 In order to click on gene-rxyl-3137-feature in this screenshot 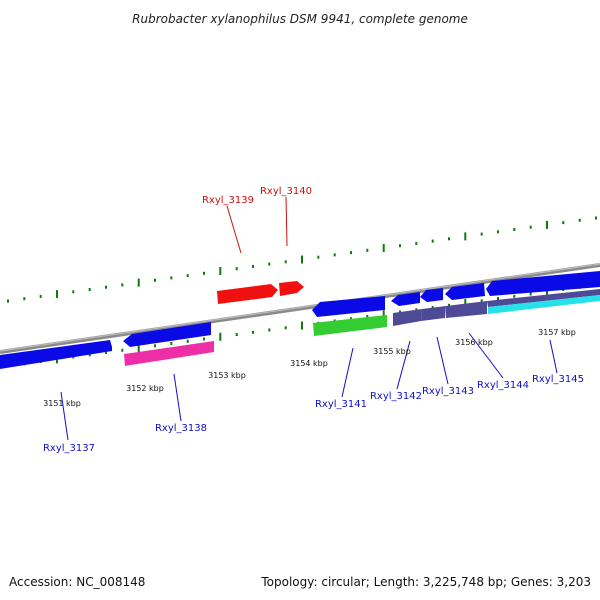, I will do `click(56, 354)`.